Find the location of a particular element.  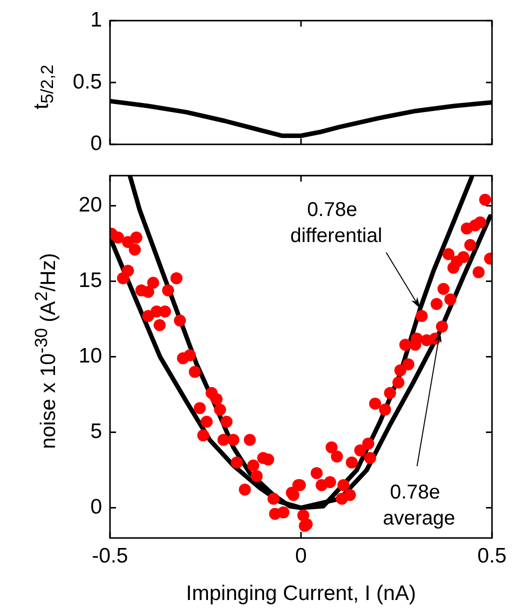

y-tick-label: 1 is located at coordinates (96, 20).